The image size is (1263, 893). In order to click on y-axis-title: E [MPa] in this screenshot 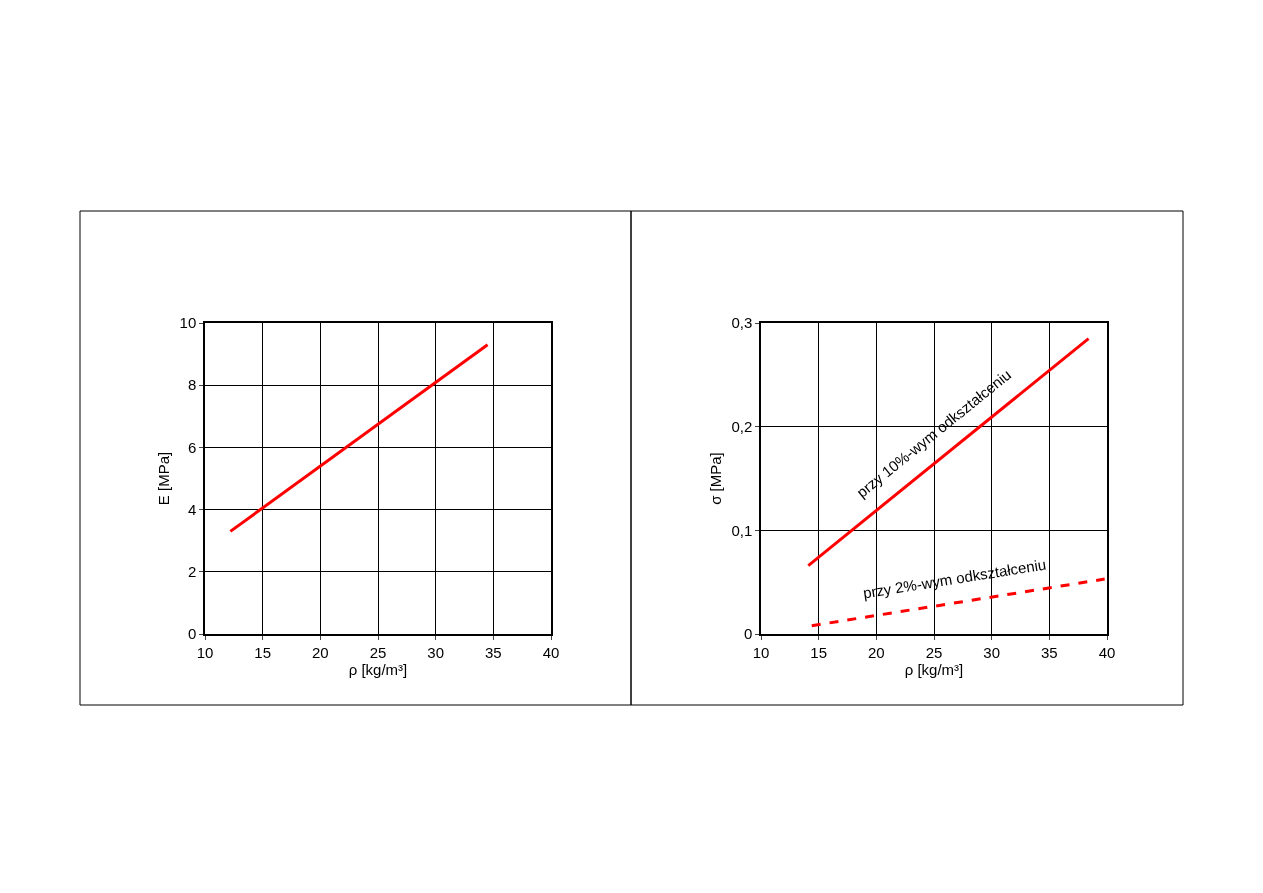, I will do `click(164, 478)`.